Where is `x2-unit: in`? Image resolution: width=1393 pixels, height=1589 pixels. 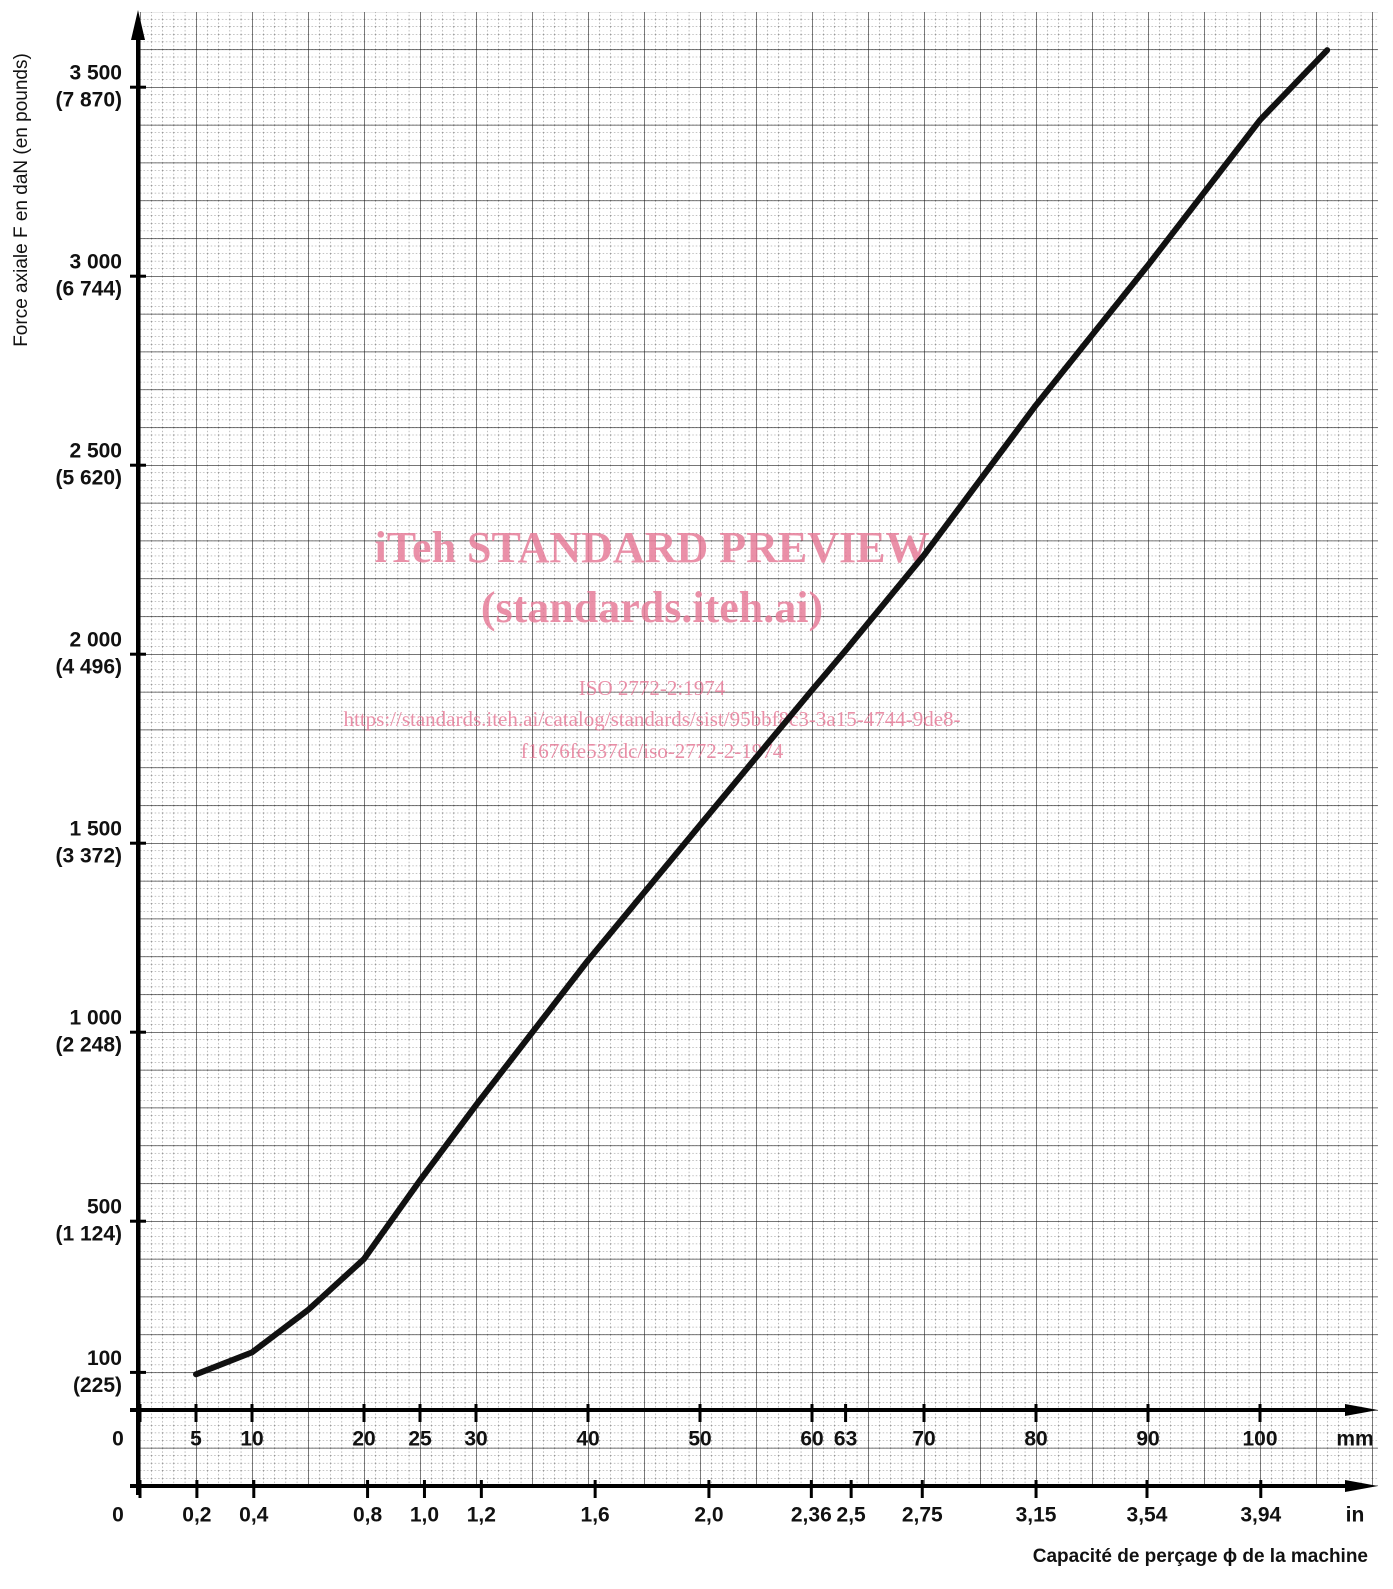
x2-unit: in is located at coordinates (1355, 1515).